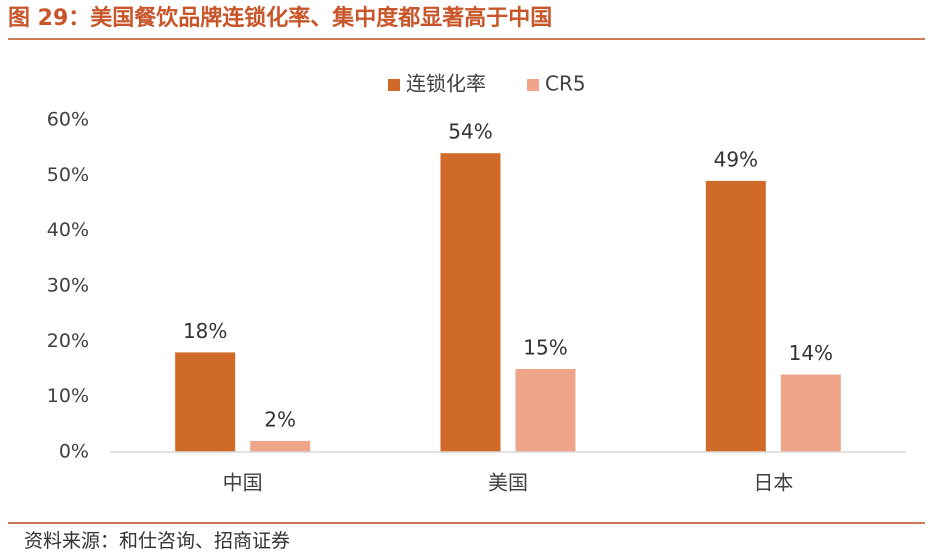 The height and width of the screenshot is (560, 939). What do you see at coordinates (466, 39) in the screenshot?
I see `title-divider` at bounding box center [466, 39].